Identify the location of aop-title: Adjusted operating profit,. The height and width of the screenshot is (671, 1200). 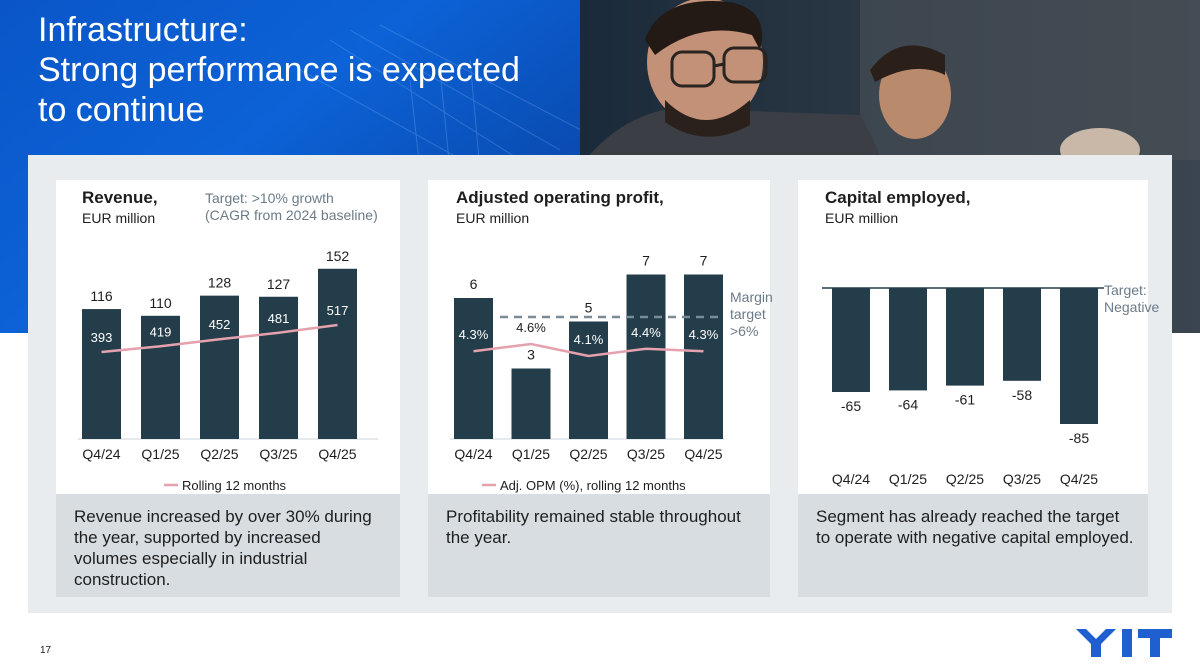
(560, 197).